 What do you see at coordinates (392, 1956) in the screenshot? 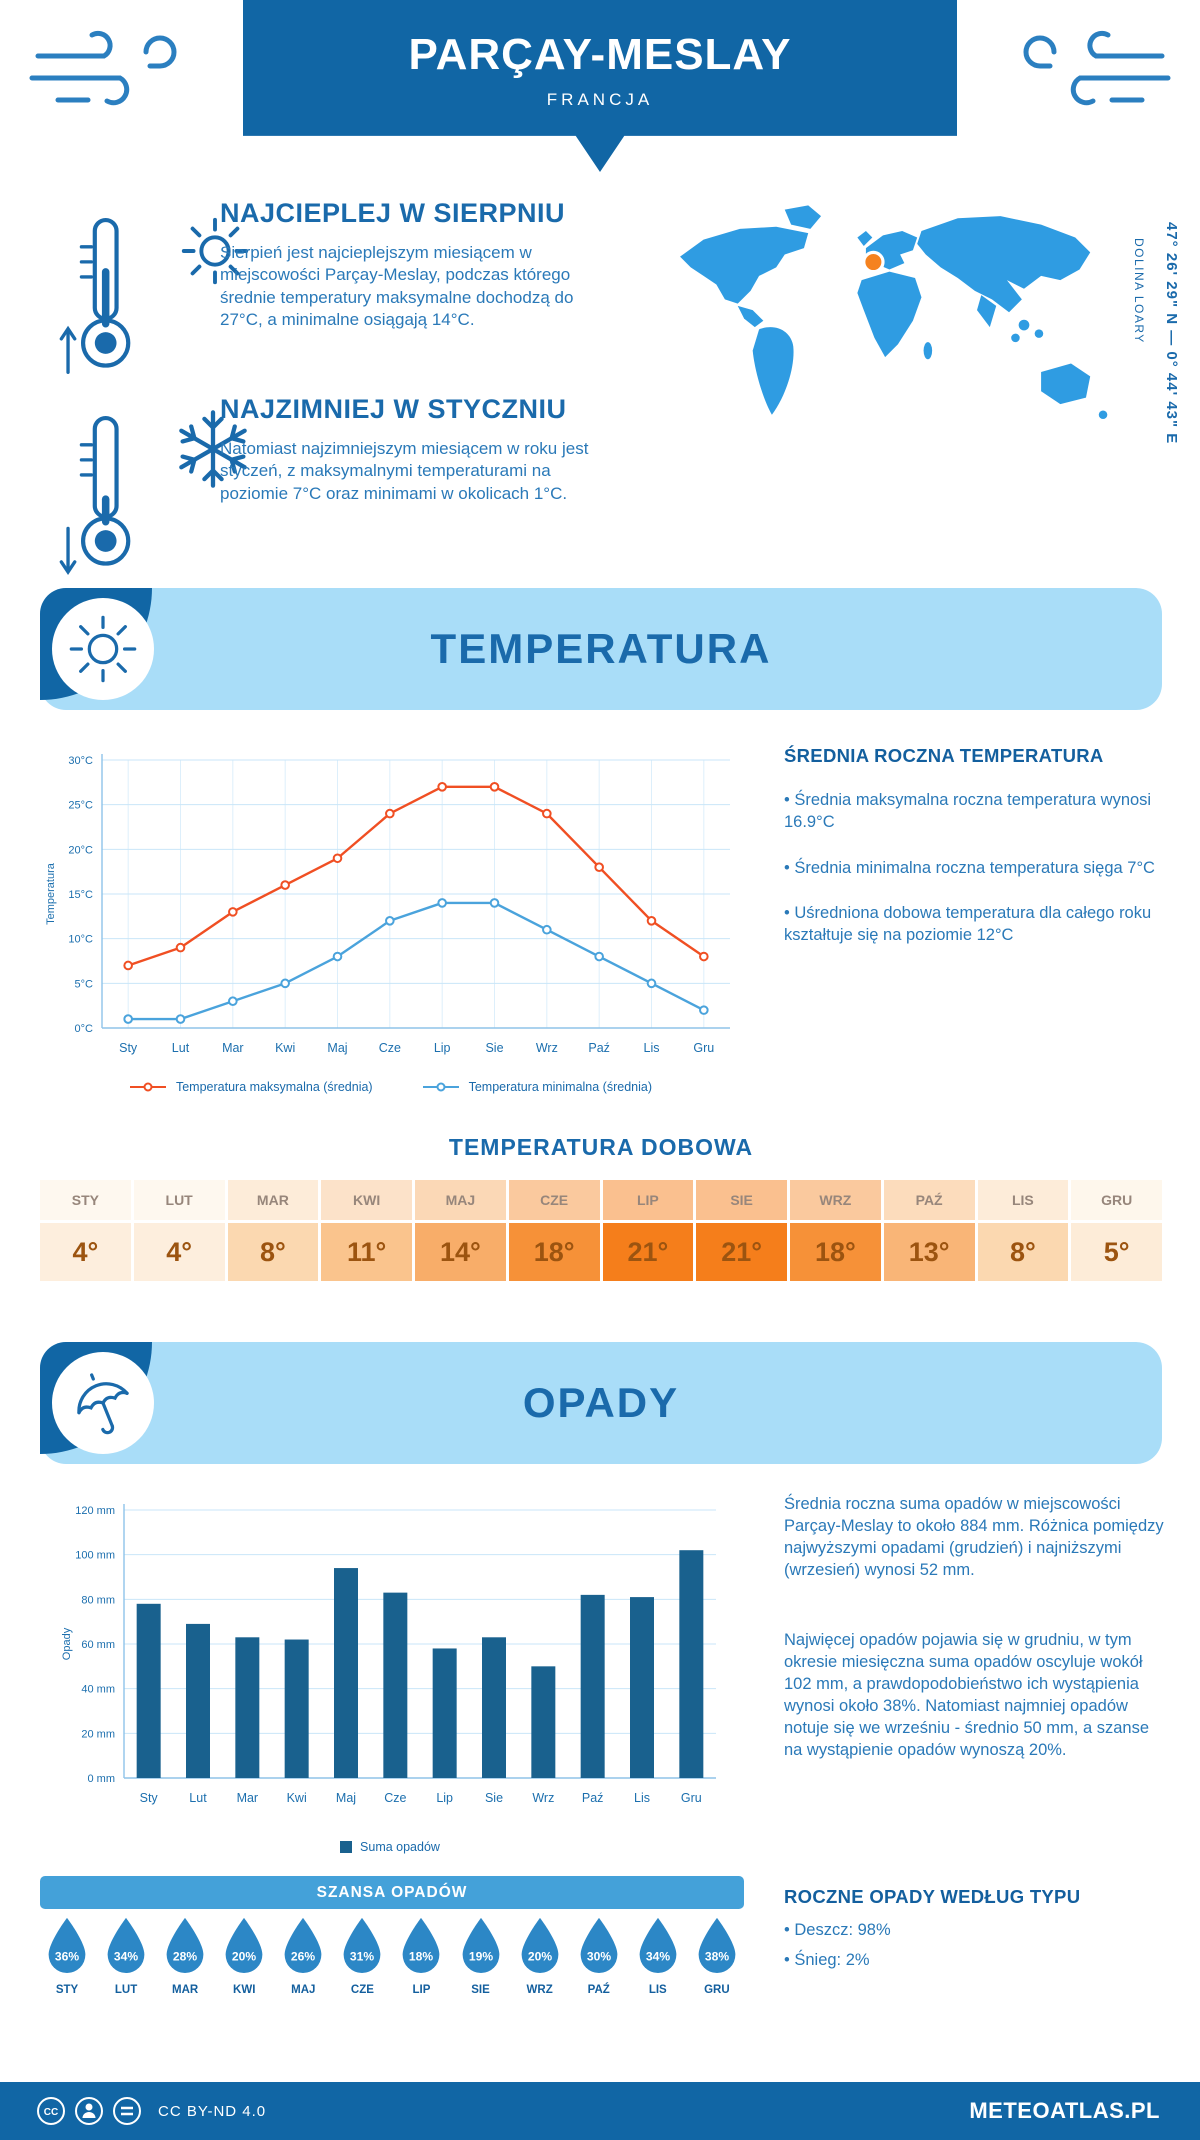
I see `precipitation-chance-row: 36% STY 34% LUT 28% MAR 20% KWI 26% MAJ` at bounding box center [392, 1956].